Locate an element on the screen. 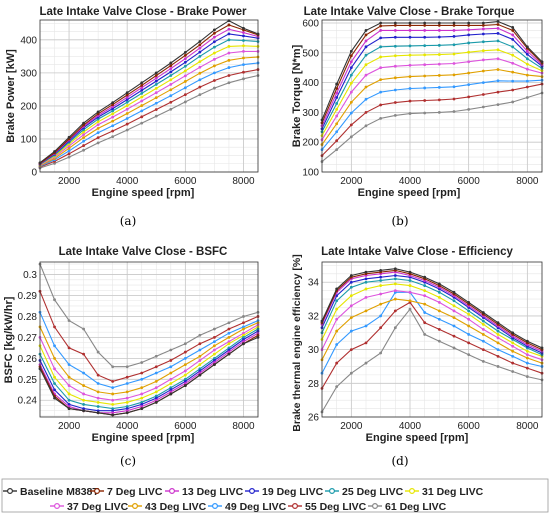 This screenshot has width=550, height=514. plot-frame is located at coordinates (432, 339).